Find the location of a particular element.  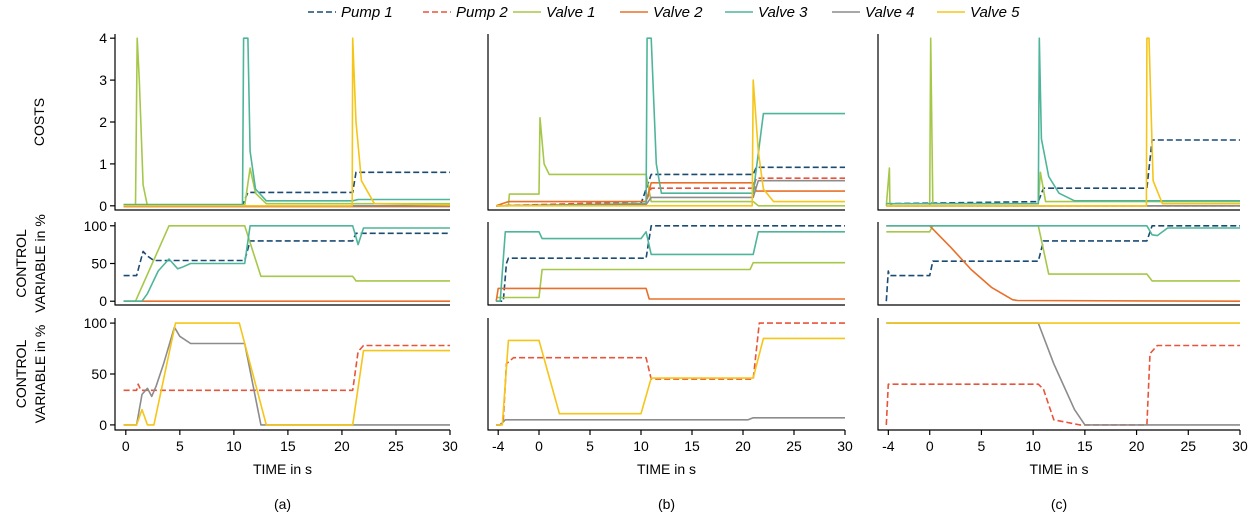

legend-label: Valve 4 is located at coordinates (889, 12).